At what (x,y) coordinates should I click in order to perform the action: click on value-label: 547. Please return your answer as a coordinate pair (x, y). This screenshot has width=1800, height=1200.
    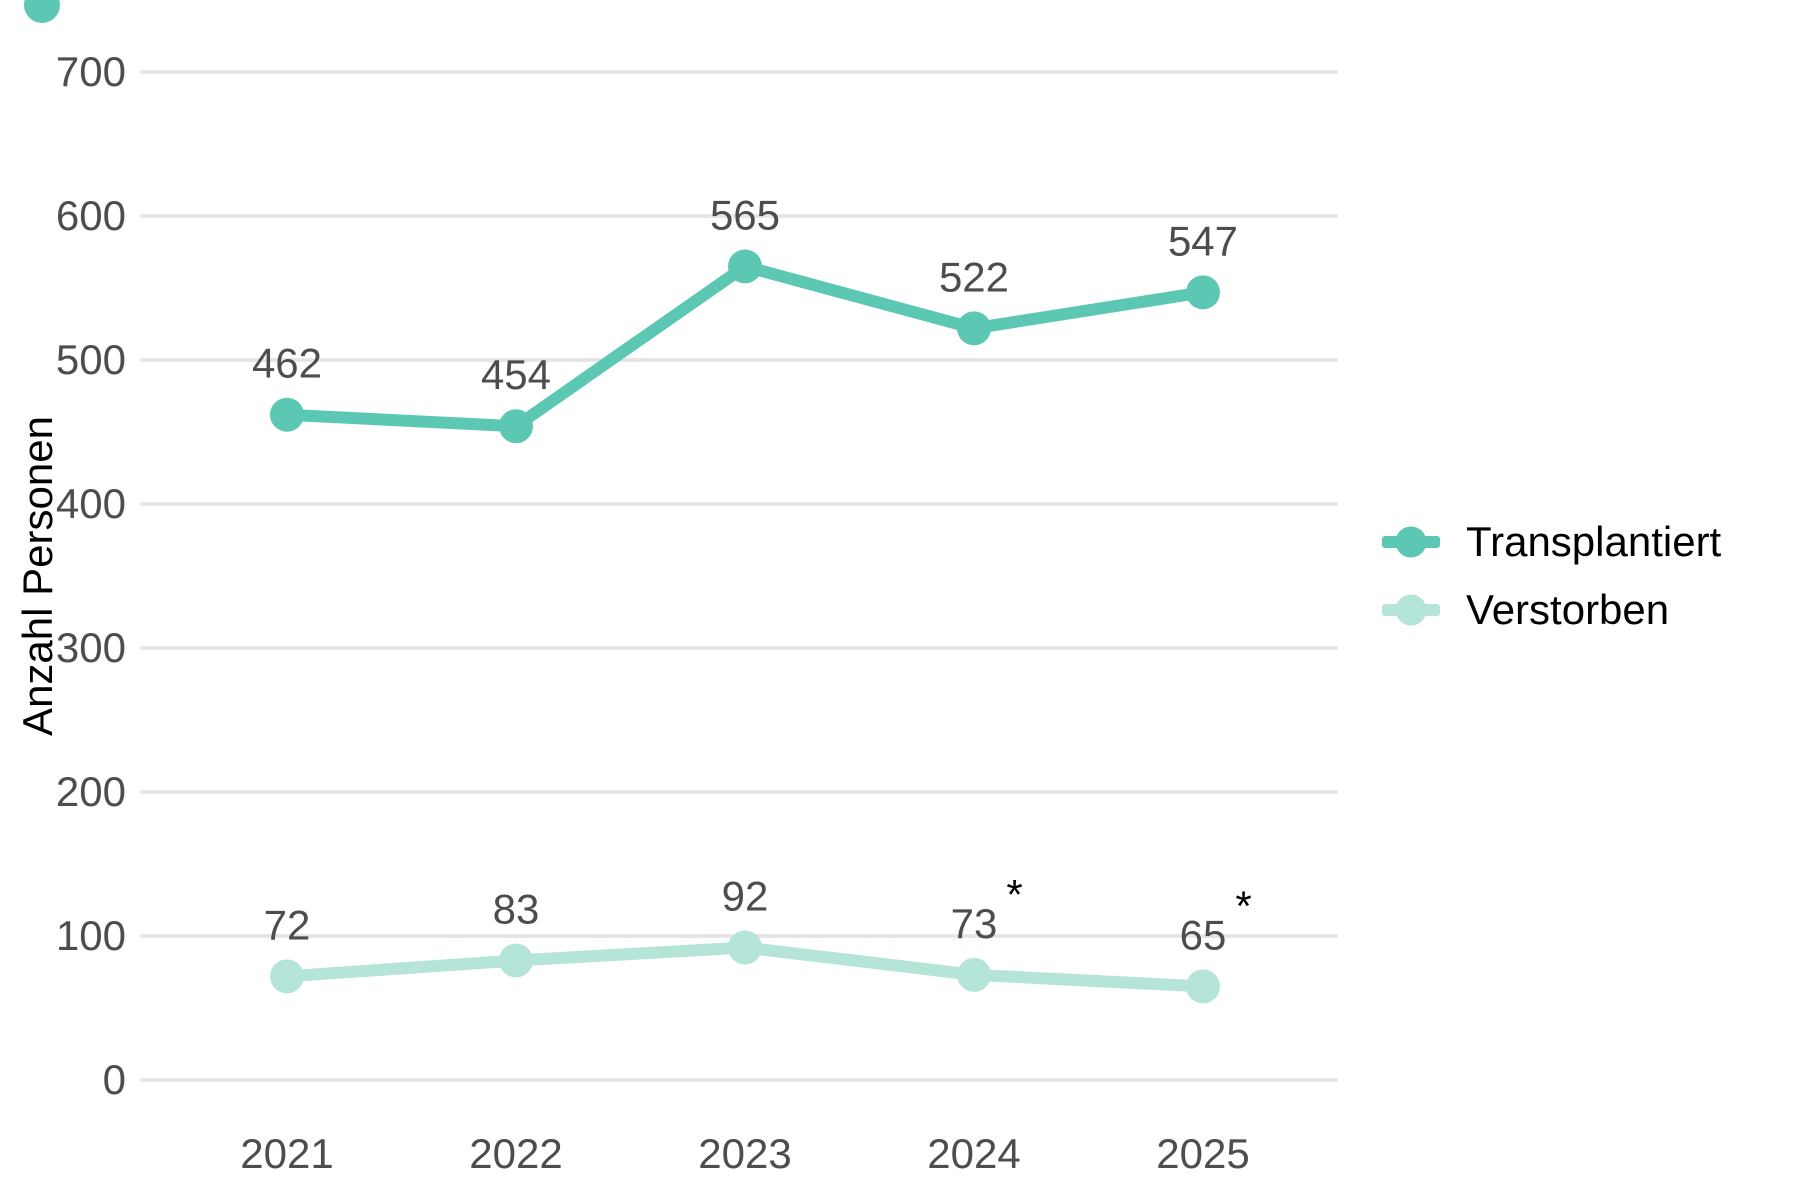
    Looking at the image, I should click on (1203, 240).